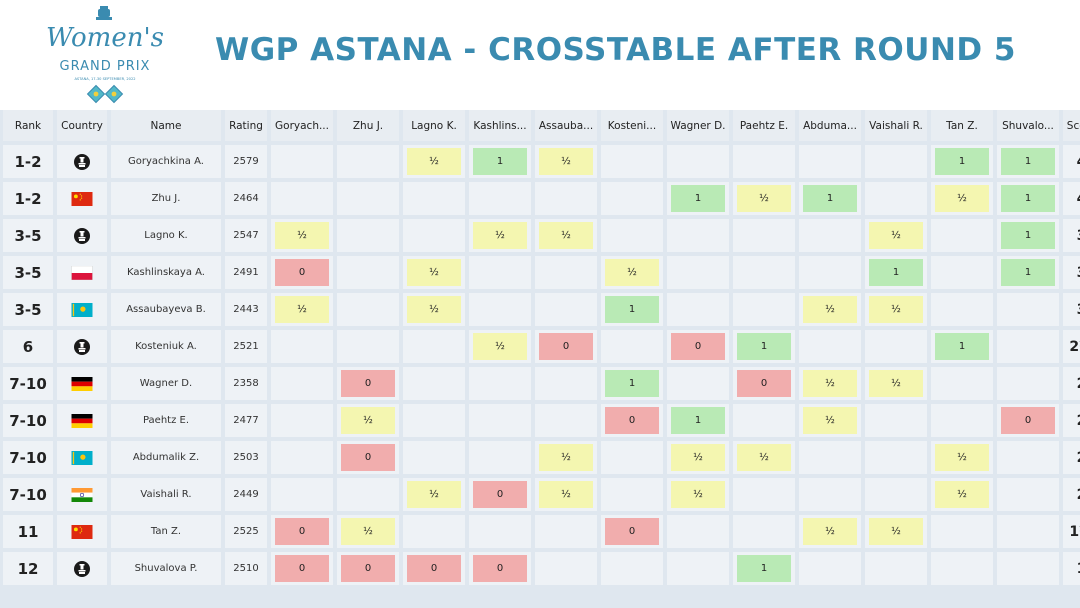 The image size is (1080, 608). I want to click on row-rating: 2477, so click(246, 420).